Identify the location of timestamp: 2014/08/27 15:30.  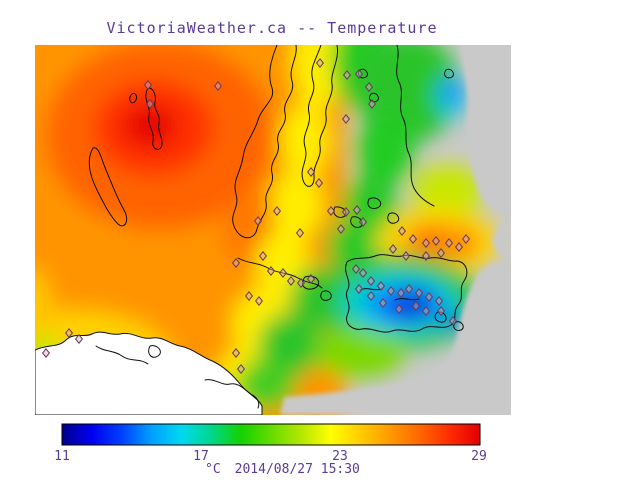
(297, 469).